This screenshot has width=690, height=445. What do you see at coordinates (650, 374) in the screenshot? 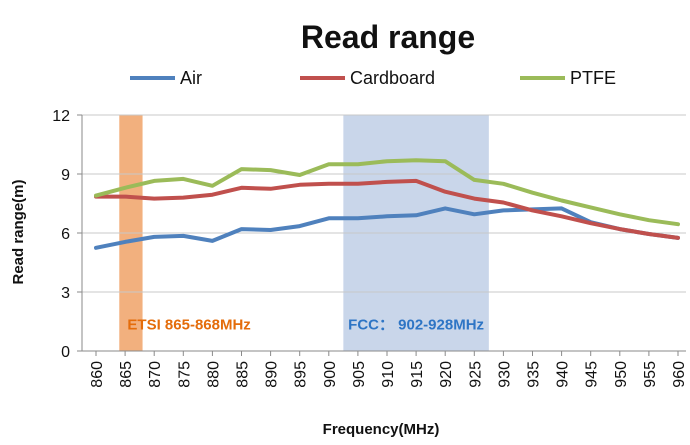
I see `x-tick-label-19: 955` at bounding box center [650, 374].